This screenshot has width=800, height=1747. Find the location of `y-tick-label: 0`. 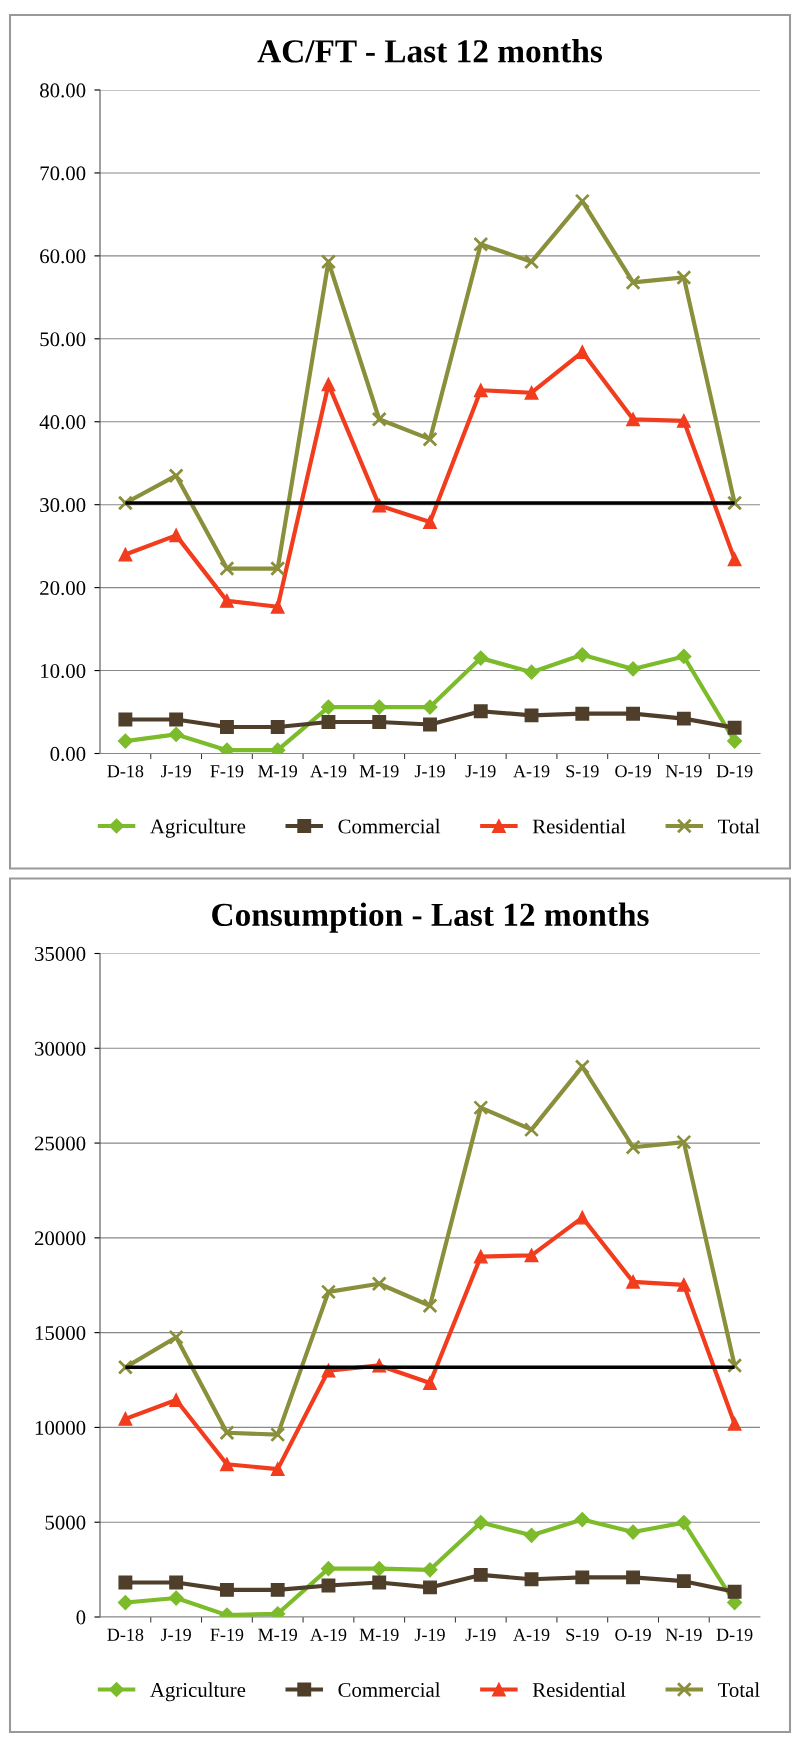

y-tick-label: 0 is located at coordinates (81, 1617).